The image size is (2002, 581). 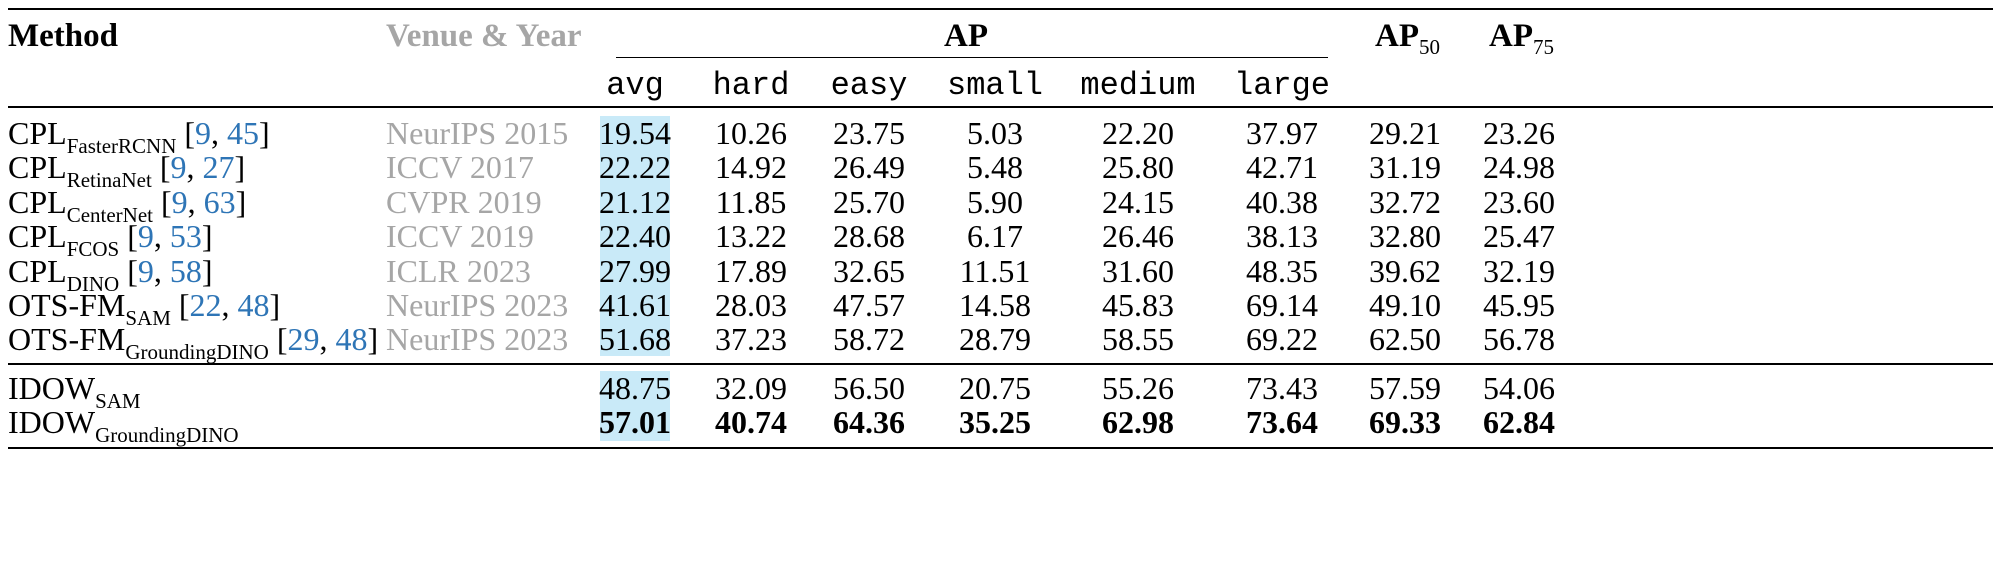 What do you see at coordinates (1281, 85) in the screenshot?
I see `subcolumn-header-large: large` at bounding box center [1281, 85].